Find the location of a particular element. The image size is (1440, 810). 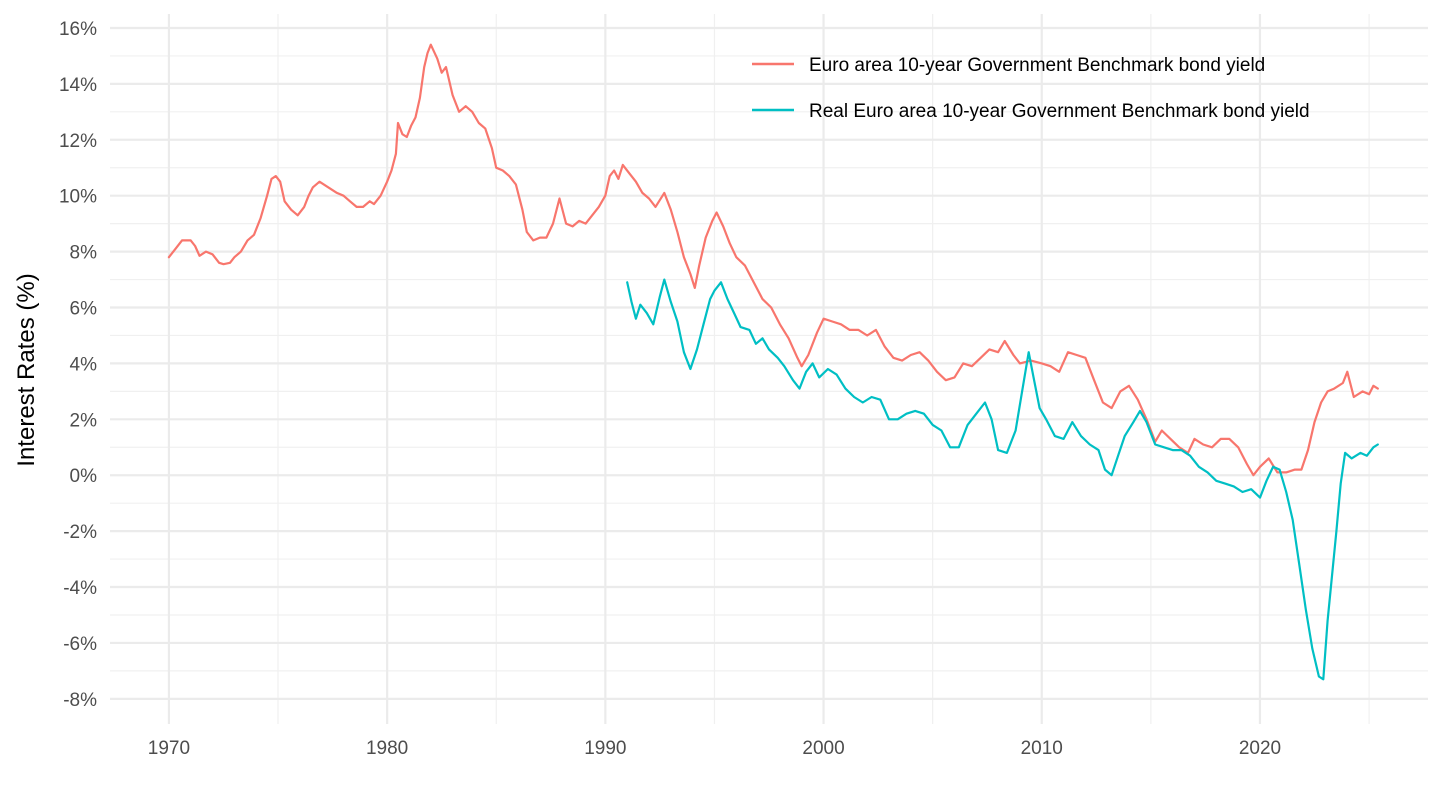

y-tick-label: 12% is located at coordinates (78, 141).